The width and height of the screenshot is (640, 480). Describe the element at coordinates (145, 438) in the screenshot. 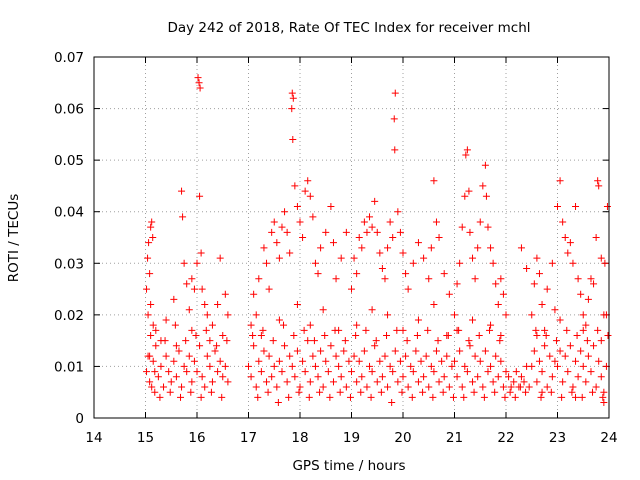

I see `x-tick-label: 15` at that location.